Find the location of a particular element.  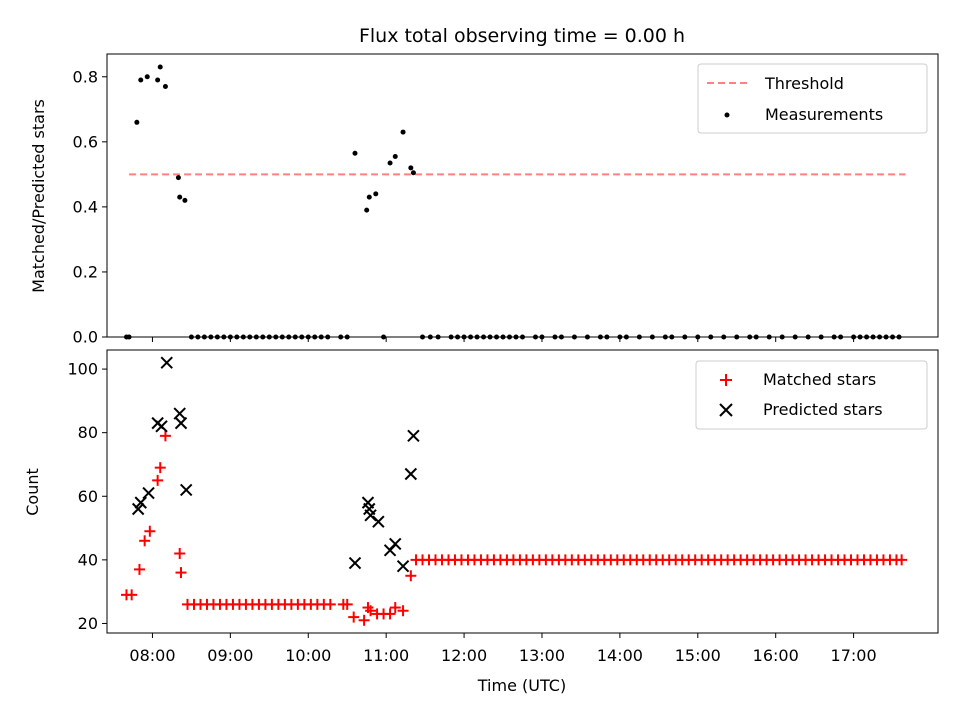

bottom-x-tick-label: 09:00 is located at coordinates (230, 655).